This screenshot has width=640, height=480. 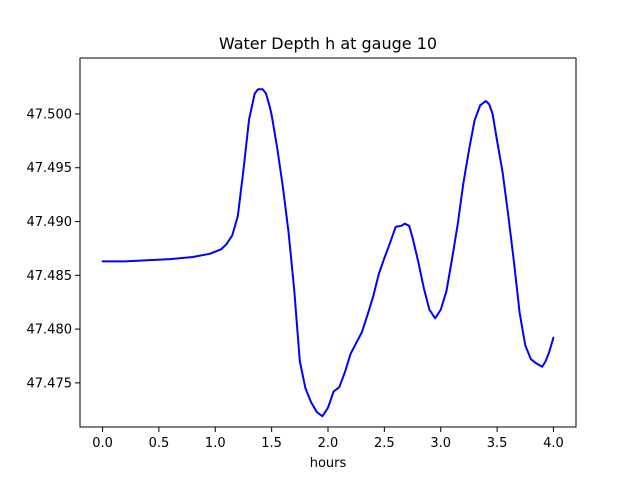 I want to click on x-tick-label: 1.5, so click(x=271, y=443).